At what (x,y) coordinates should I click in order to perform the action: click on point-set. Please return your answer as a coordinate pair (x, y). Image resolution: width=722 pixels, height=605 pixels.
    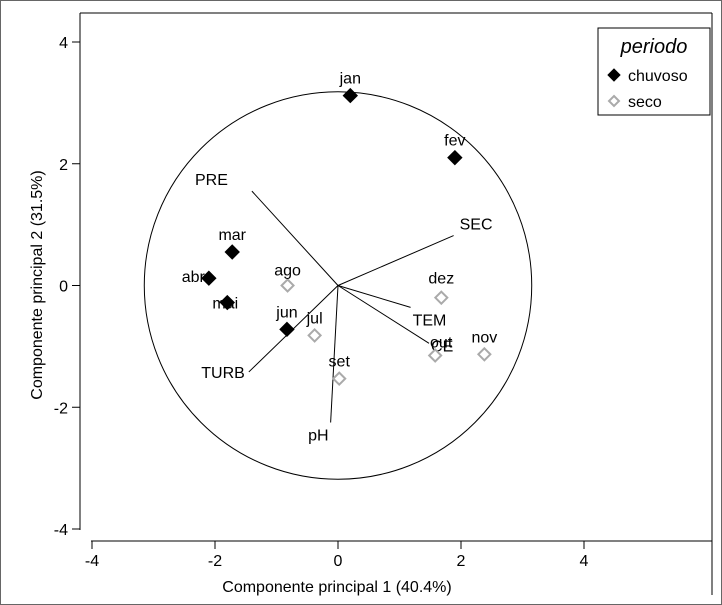
    Looking at the image, I should click on (339, 379).